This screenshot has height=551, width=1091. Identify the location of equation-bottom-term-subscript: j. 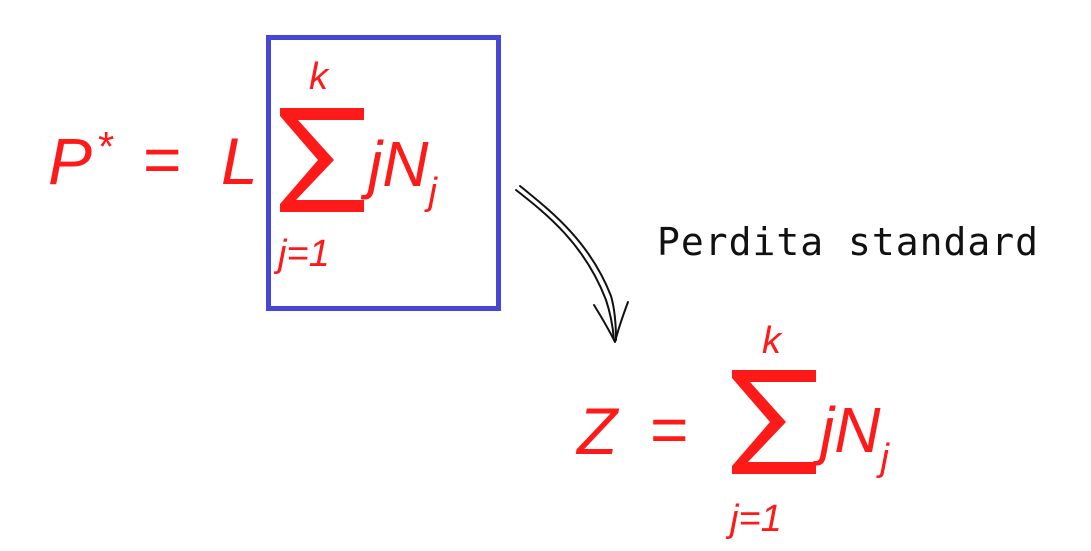
(884, 458).